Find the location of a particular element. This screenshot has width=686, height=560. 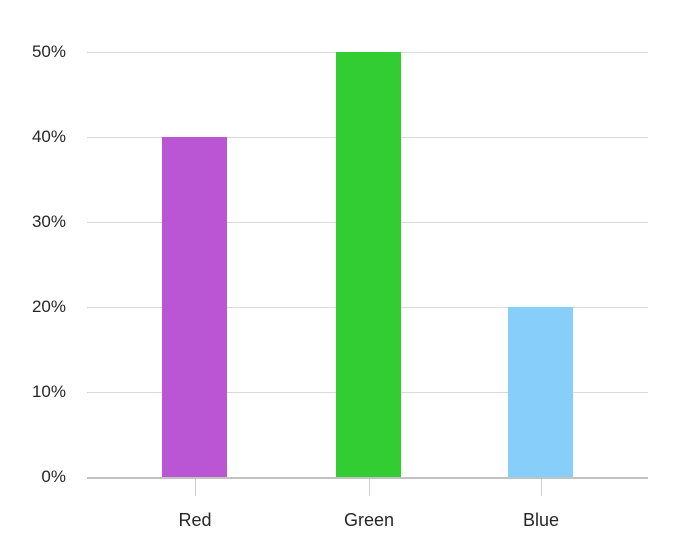

x-axis-tick-red is located at coordinates (195, 487).